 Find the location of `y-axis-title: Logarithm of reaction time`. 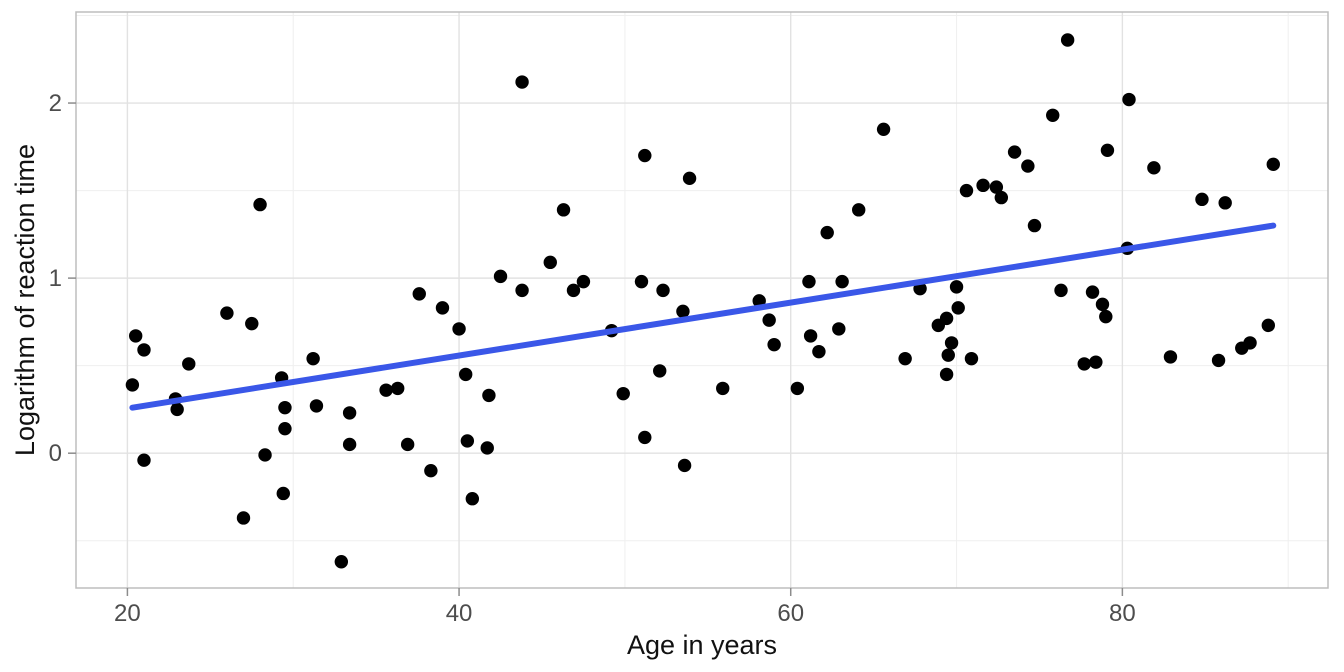

y-axis-title: Logarithm of reaction time is located at coordinates (25, 300).